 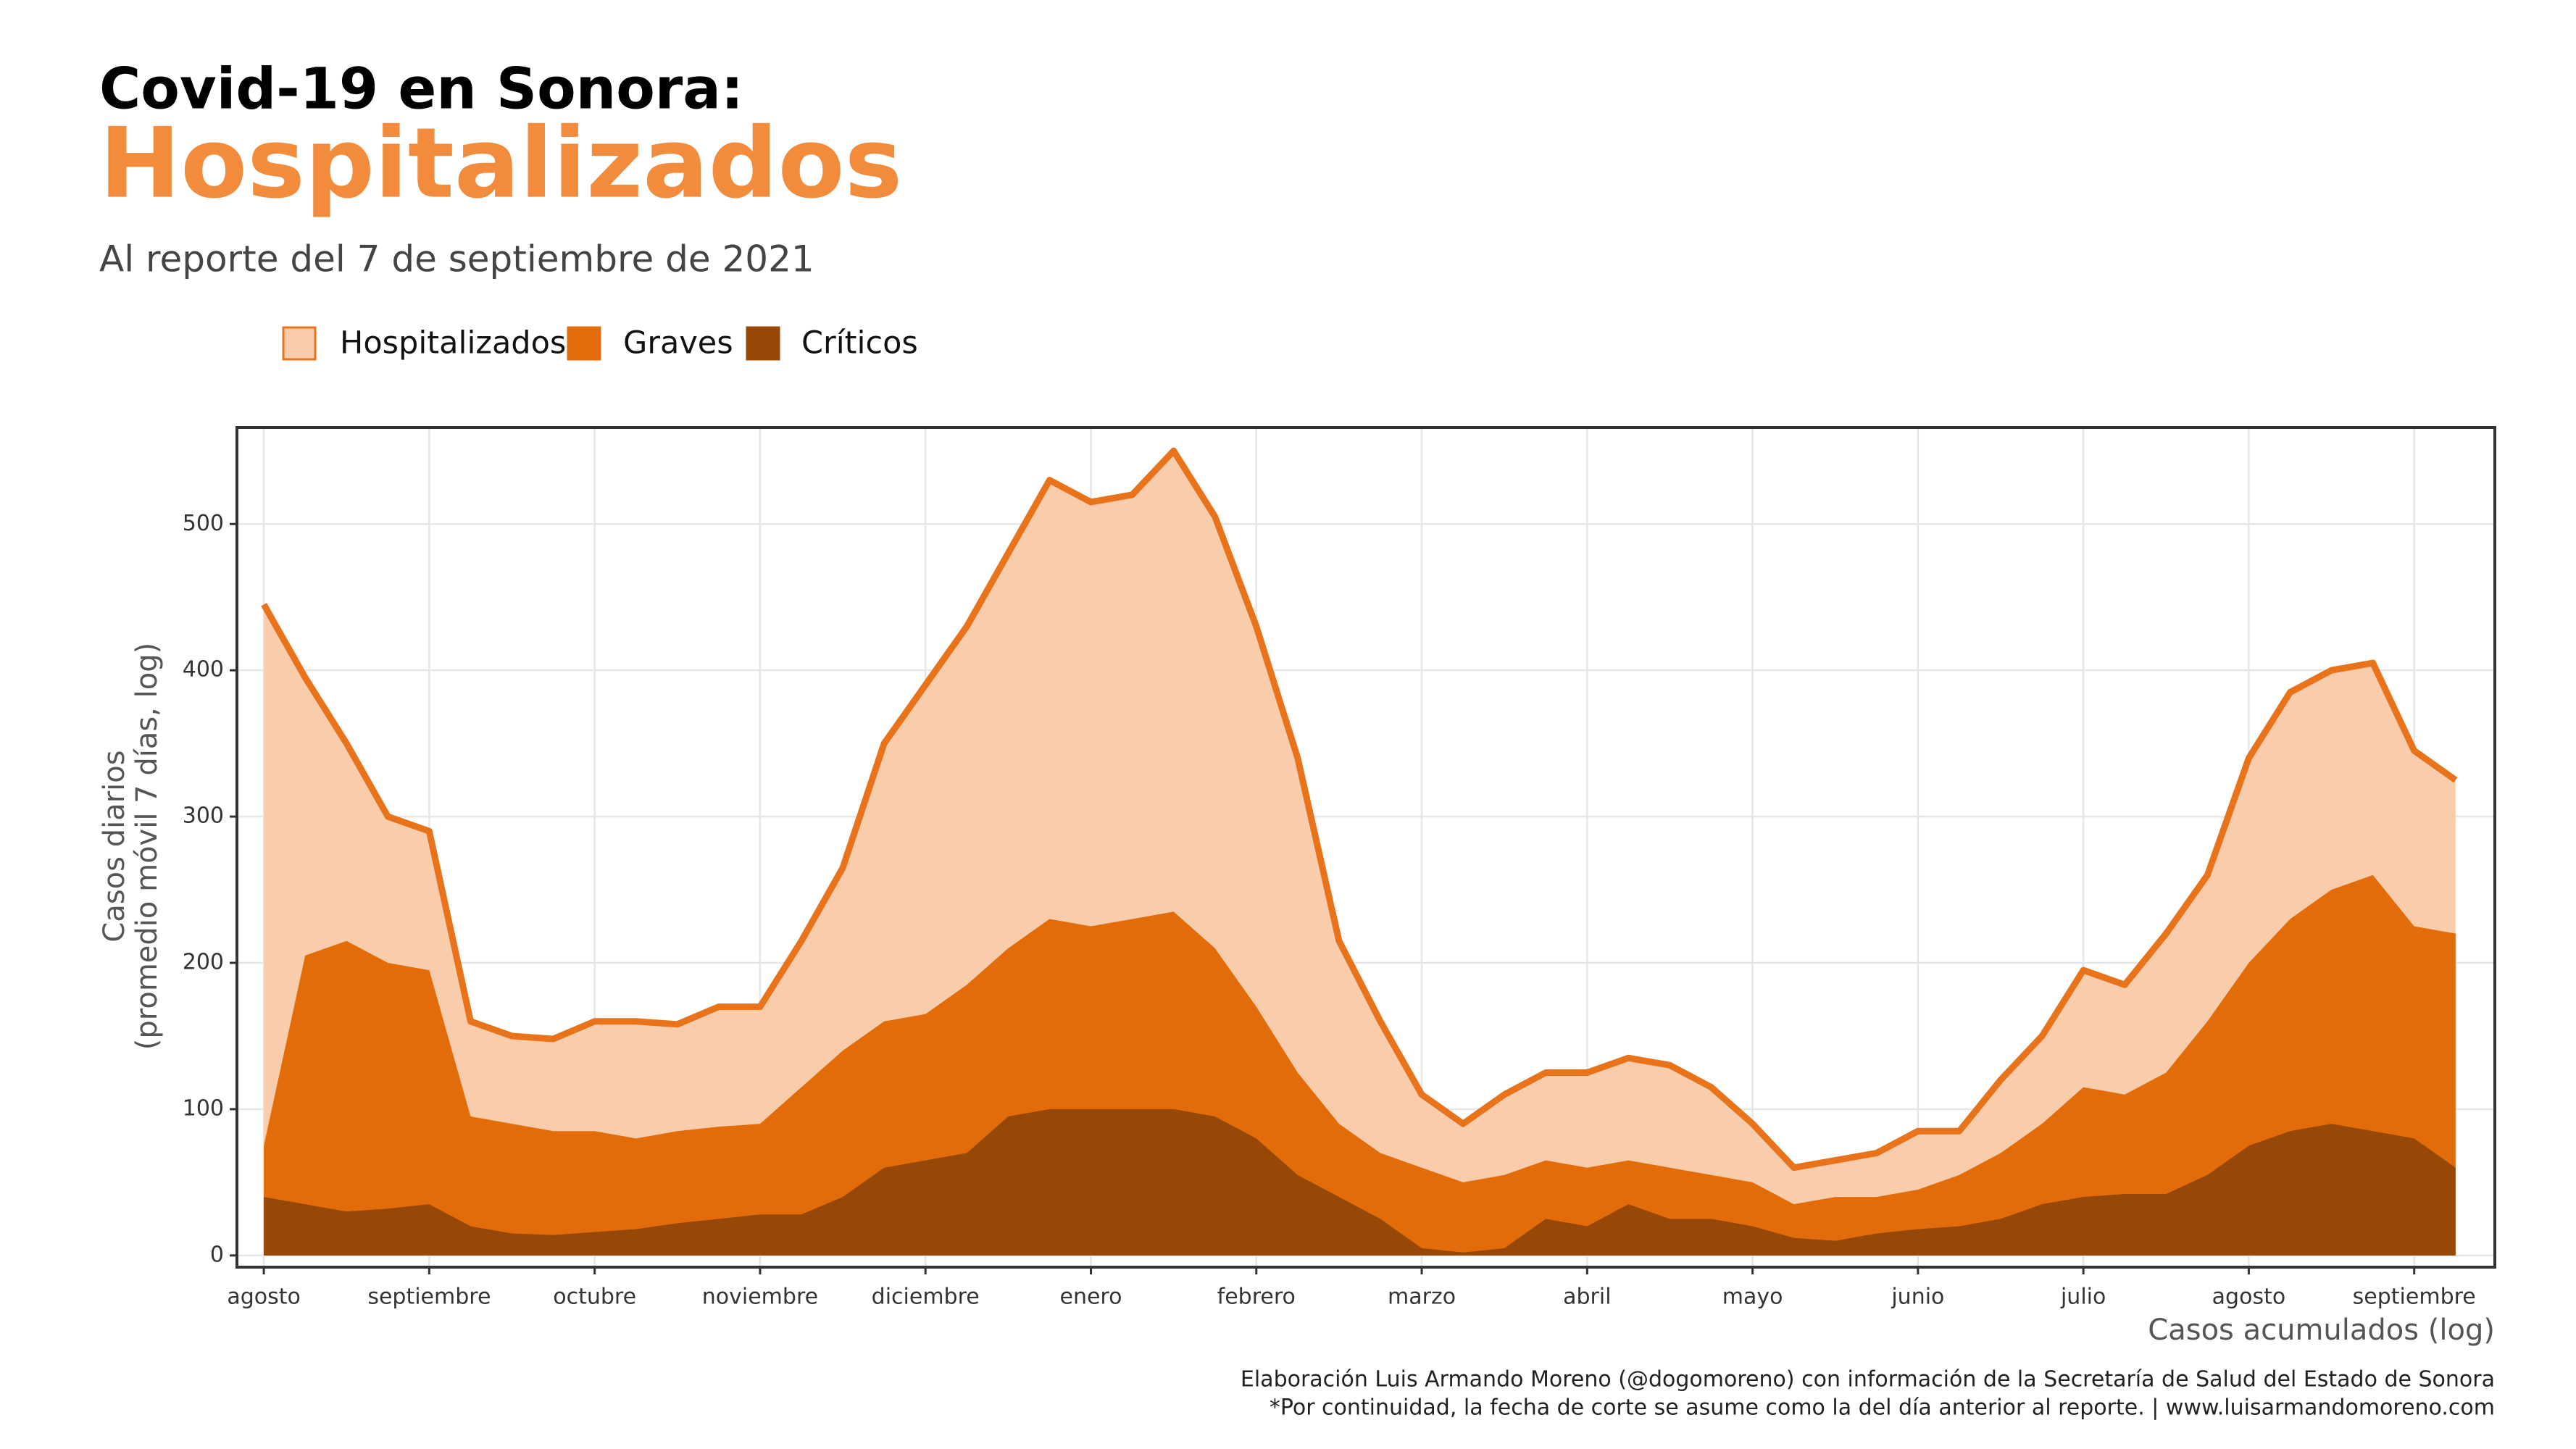 What do you see at coordinates (203, 963) in the screenshot?
I see `y-tick-label: 200` at bounding box center [203, 963].